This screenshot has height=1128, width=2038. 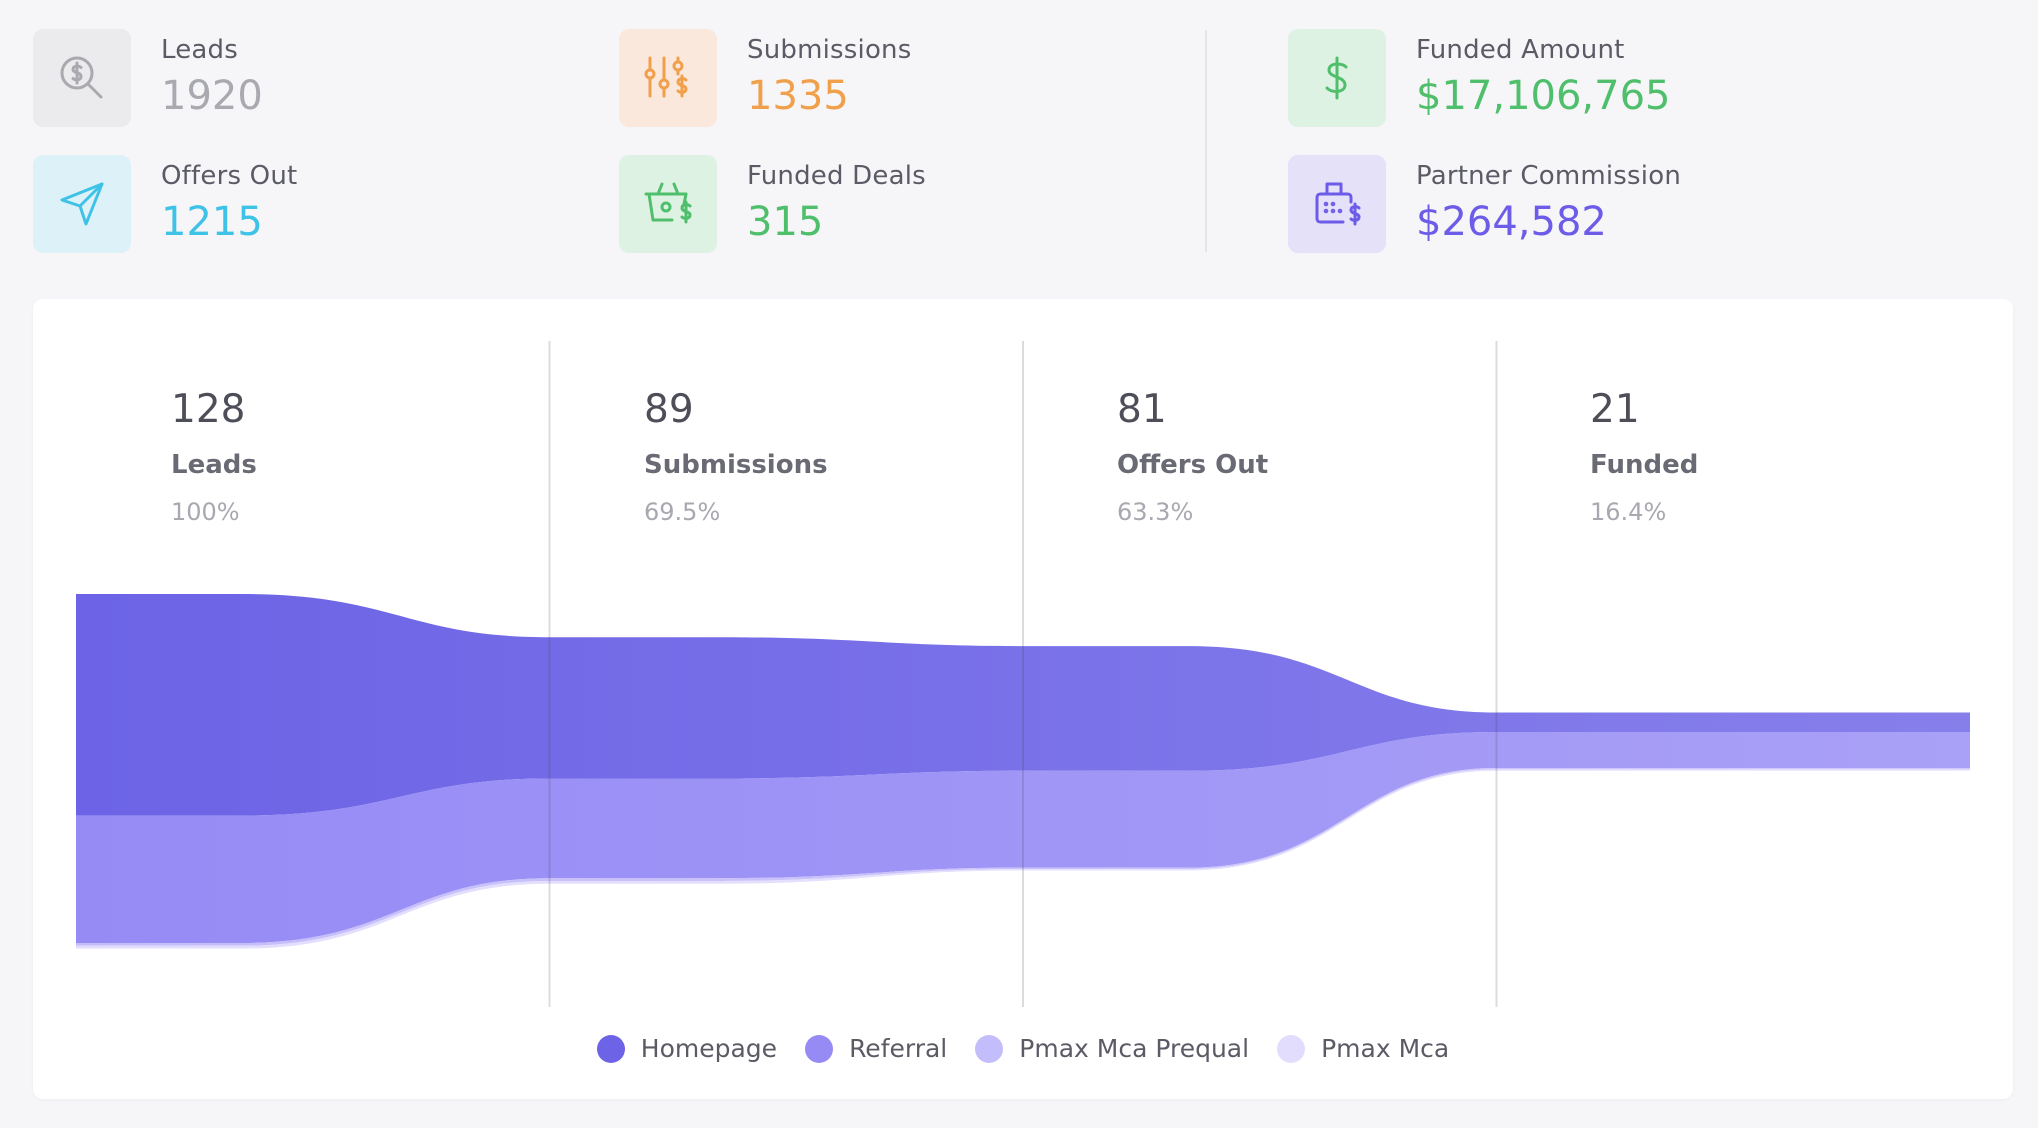 I want to click on basket-dollar-icon, so click(x=668, y=203).